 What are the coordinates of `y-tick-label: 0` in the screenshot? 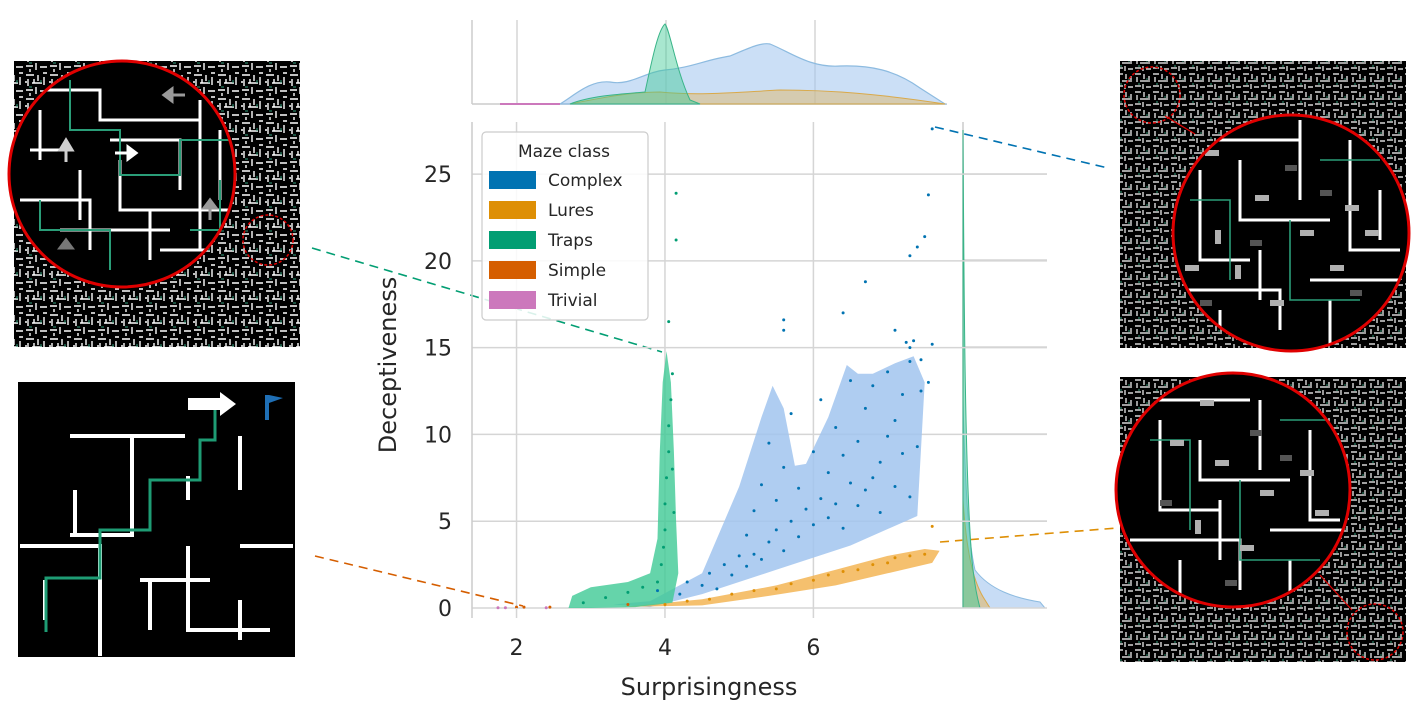 It's located at (445, 609).